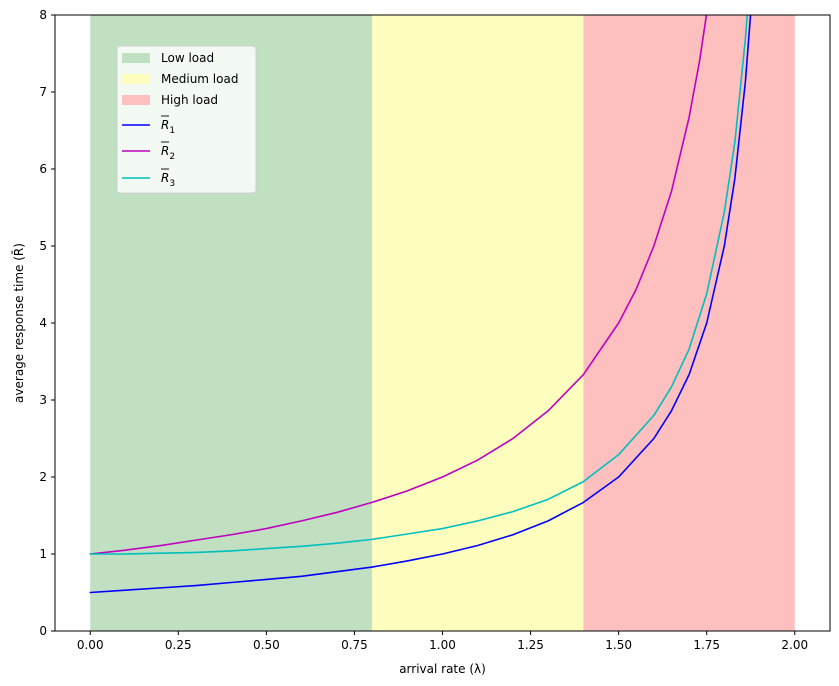 Image resolution: width=839 pixels, height=686 pixels. What do you see at coordinates (168, 180) in the screenshot?
I see `legend-label: R3` at bounding box center [168, 180].